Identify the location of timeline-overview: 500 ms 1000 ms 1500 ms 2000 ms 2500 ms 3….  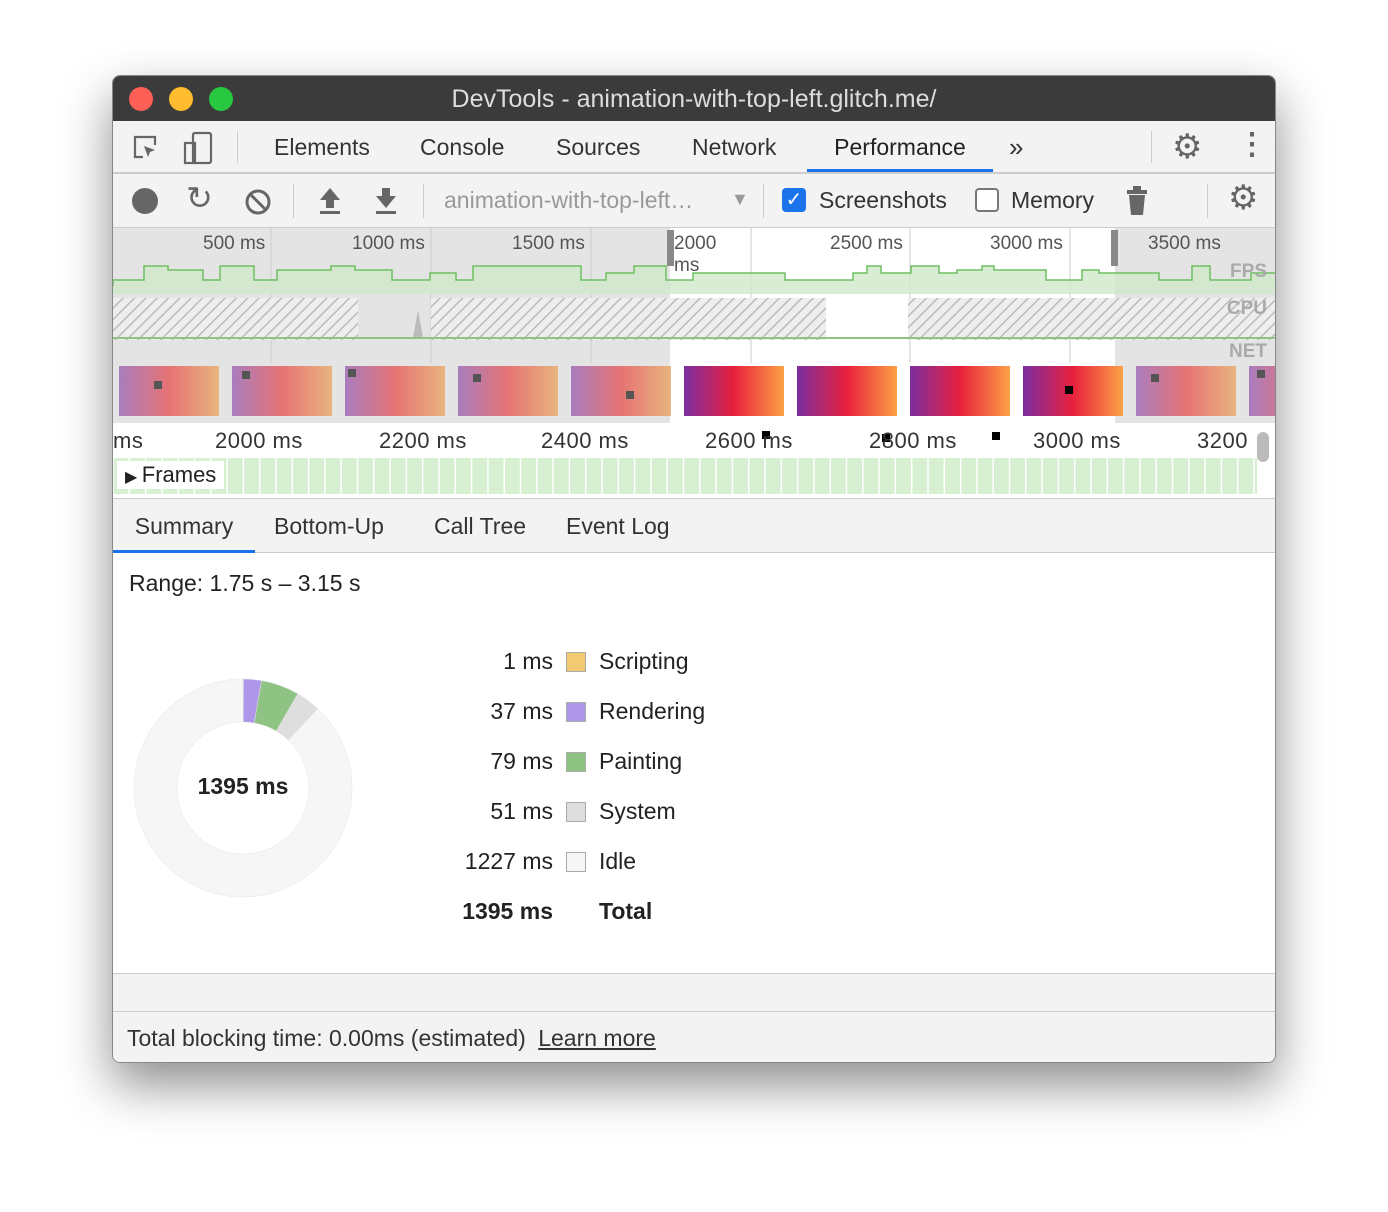
(694, 335).